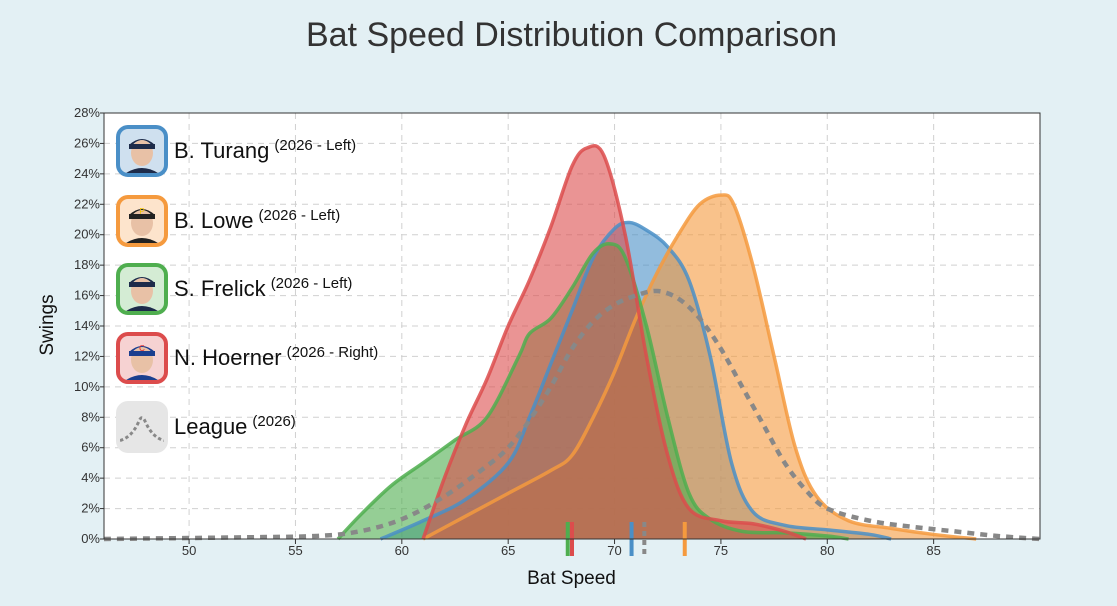  Describe the element at coordinates (508, 550) in the screenshot. I see `x-tick-label: 65` at that location.